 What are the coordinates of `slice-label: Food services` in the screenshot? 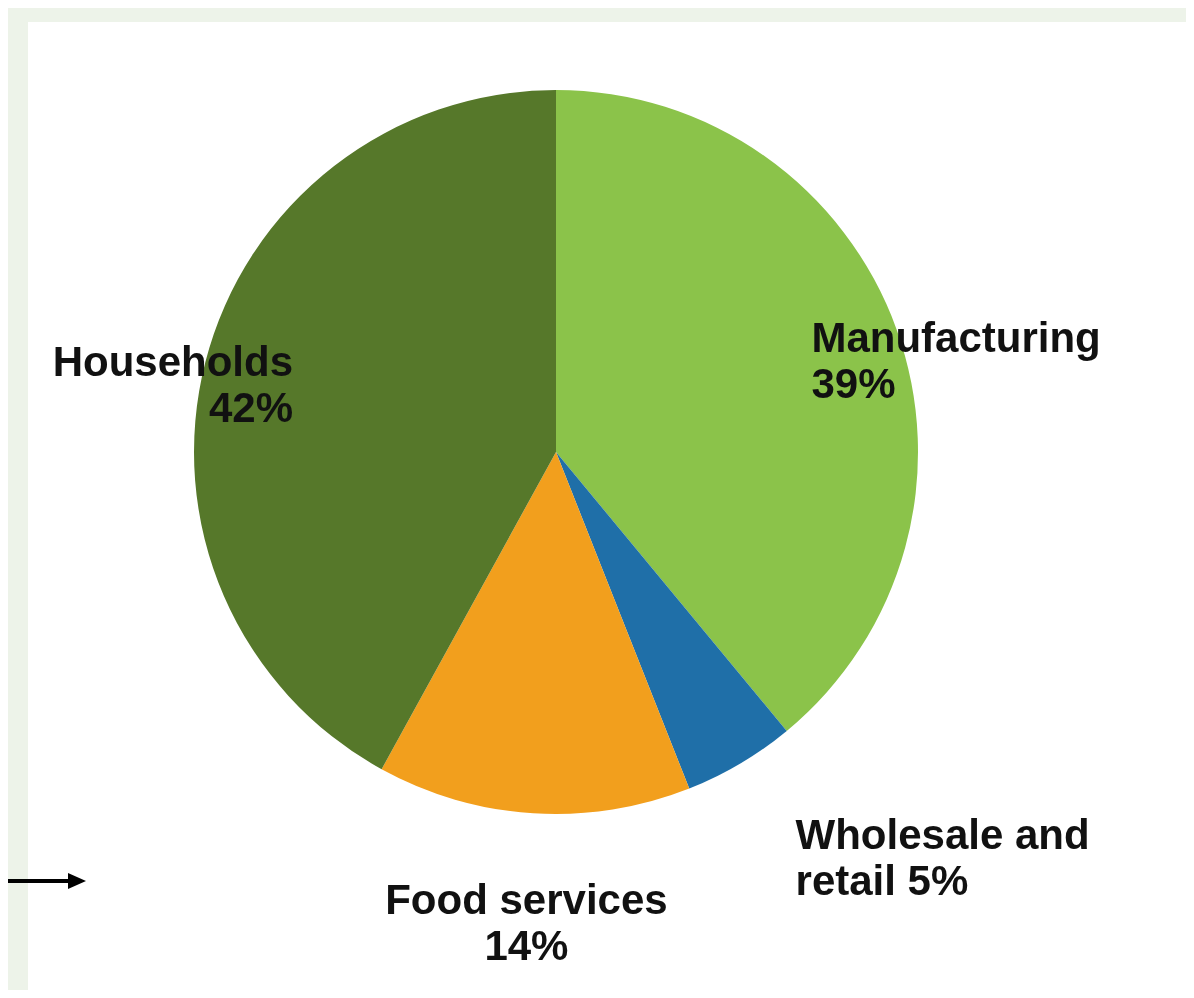 It's located at (526, 899).